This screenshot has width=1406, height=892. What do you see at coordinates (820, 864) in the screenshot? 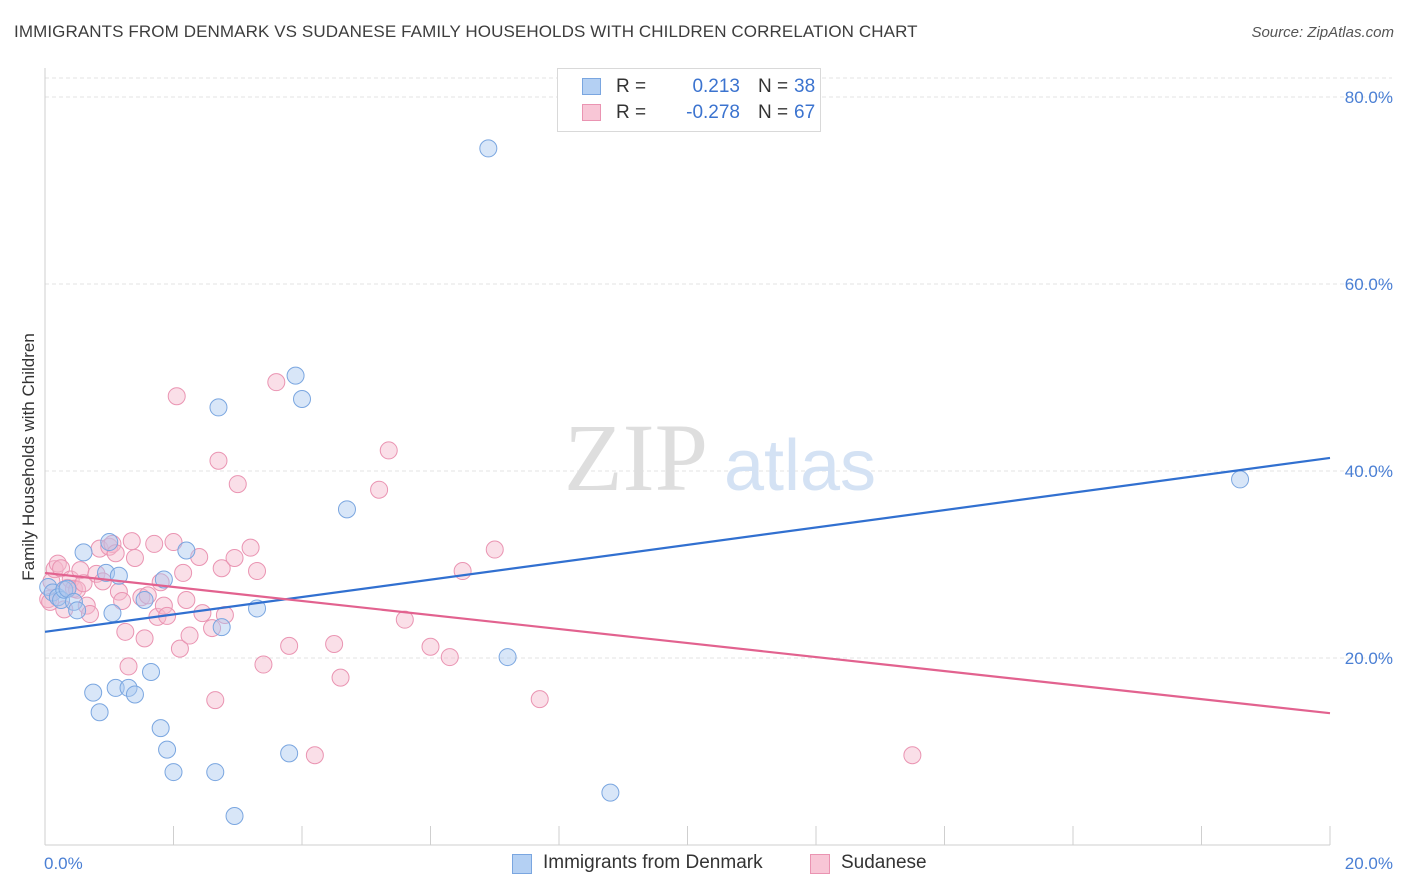
I see `bottom-legend-swatch-sudanese` at bounding box center [820, 864].